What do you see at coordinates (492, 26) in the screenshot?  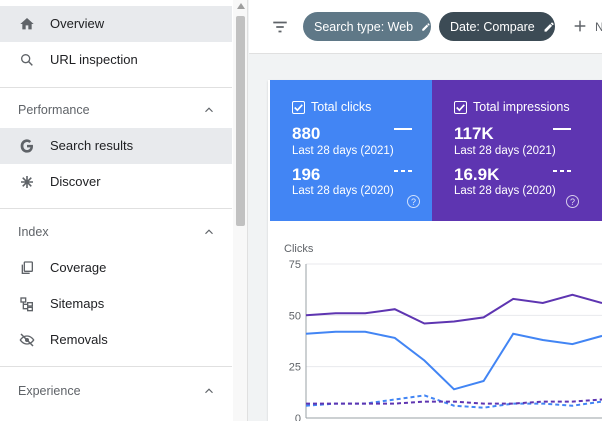 I see `chip-label: Date: Compare` at bounding box center [492, 26].